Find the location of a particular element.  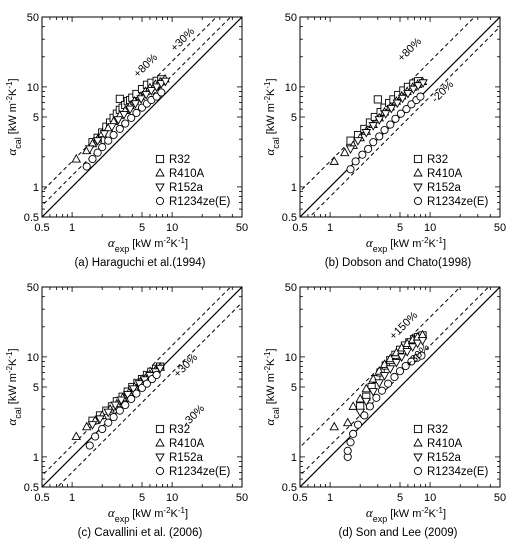

point-R32 is located at coordinates (119, 98).